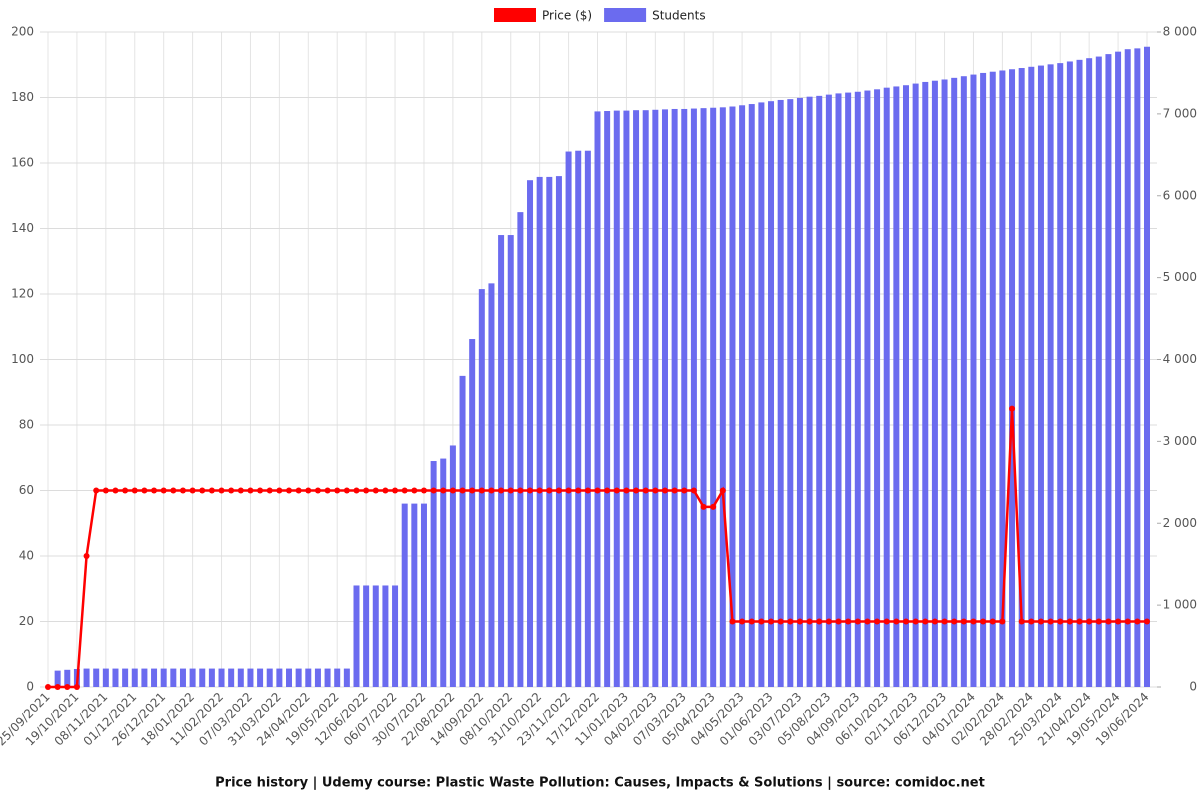  Describe the element at coordinates (1180, 523) in the screenshot. I see `y2-tick-label: 2 000` at that location.